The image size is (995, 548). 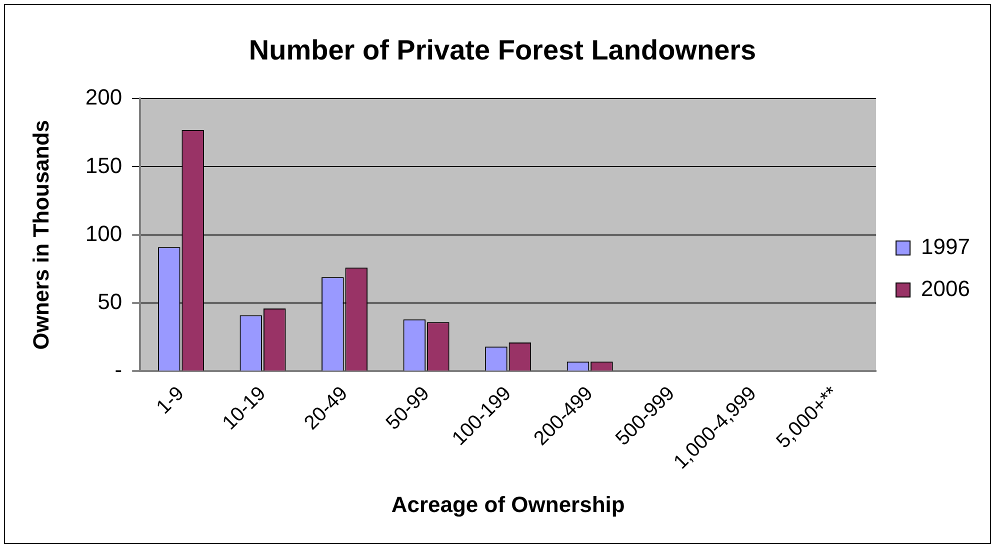 I want to click on x-axis-title: Acreage of Ownership, so click(x=508, y=504).